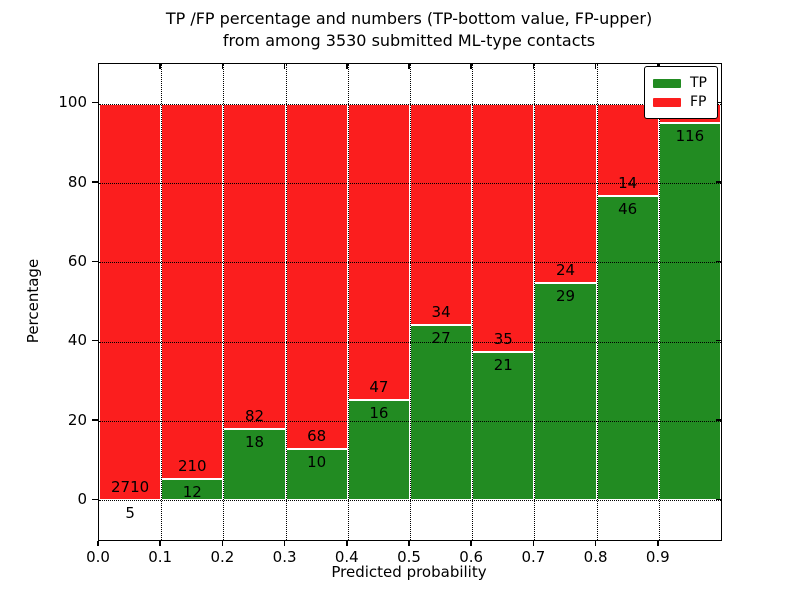  Describe the element at coordinates (690, 136) in the screenshot. I see `tp-count-label: 116` at that location.